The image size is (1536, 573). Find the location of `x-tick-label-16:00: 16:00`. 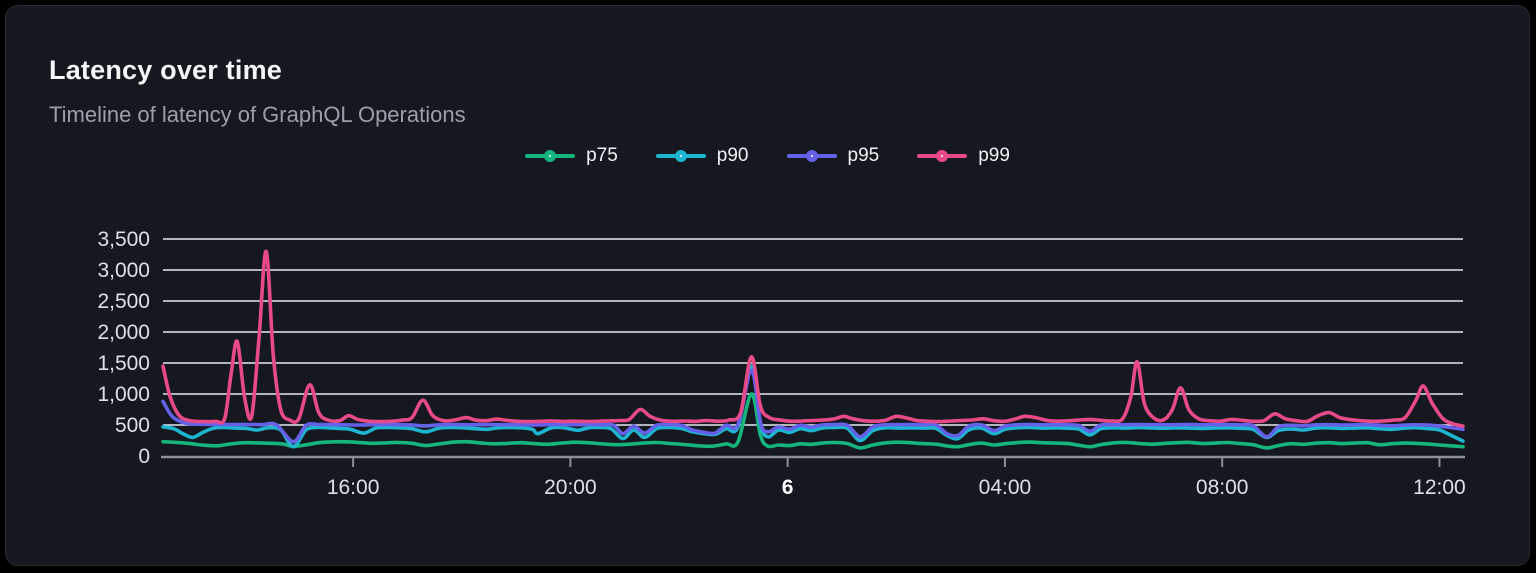

x-tick-label-16:00: 16:00 is located at coordinates (353, 487).